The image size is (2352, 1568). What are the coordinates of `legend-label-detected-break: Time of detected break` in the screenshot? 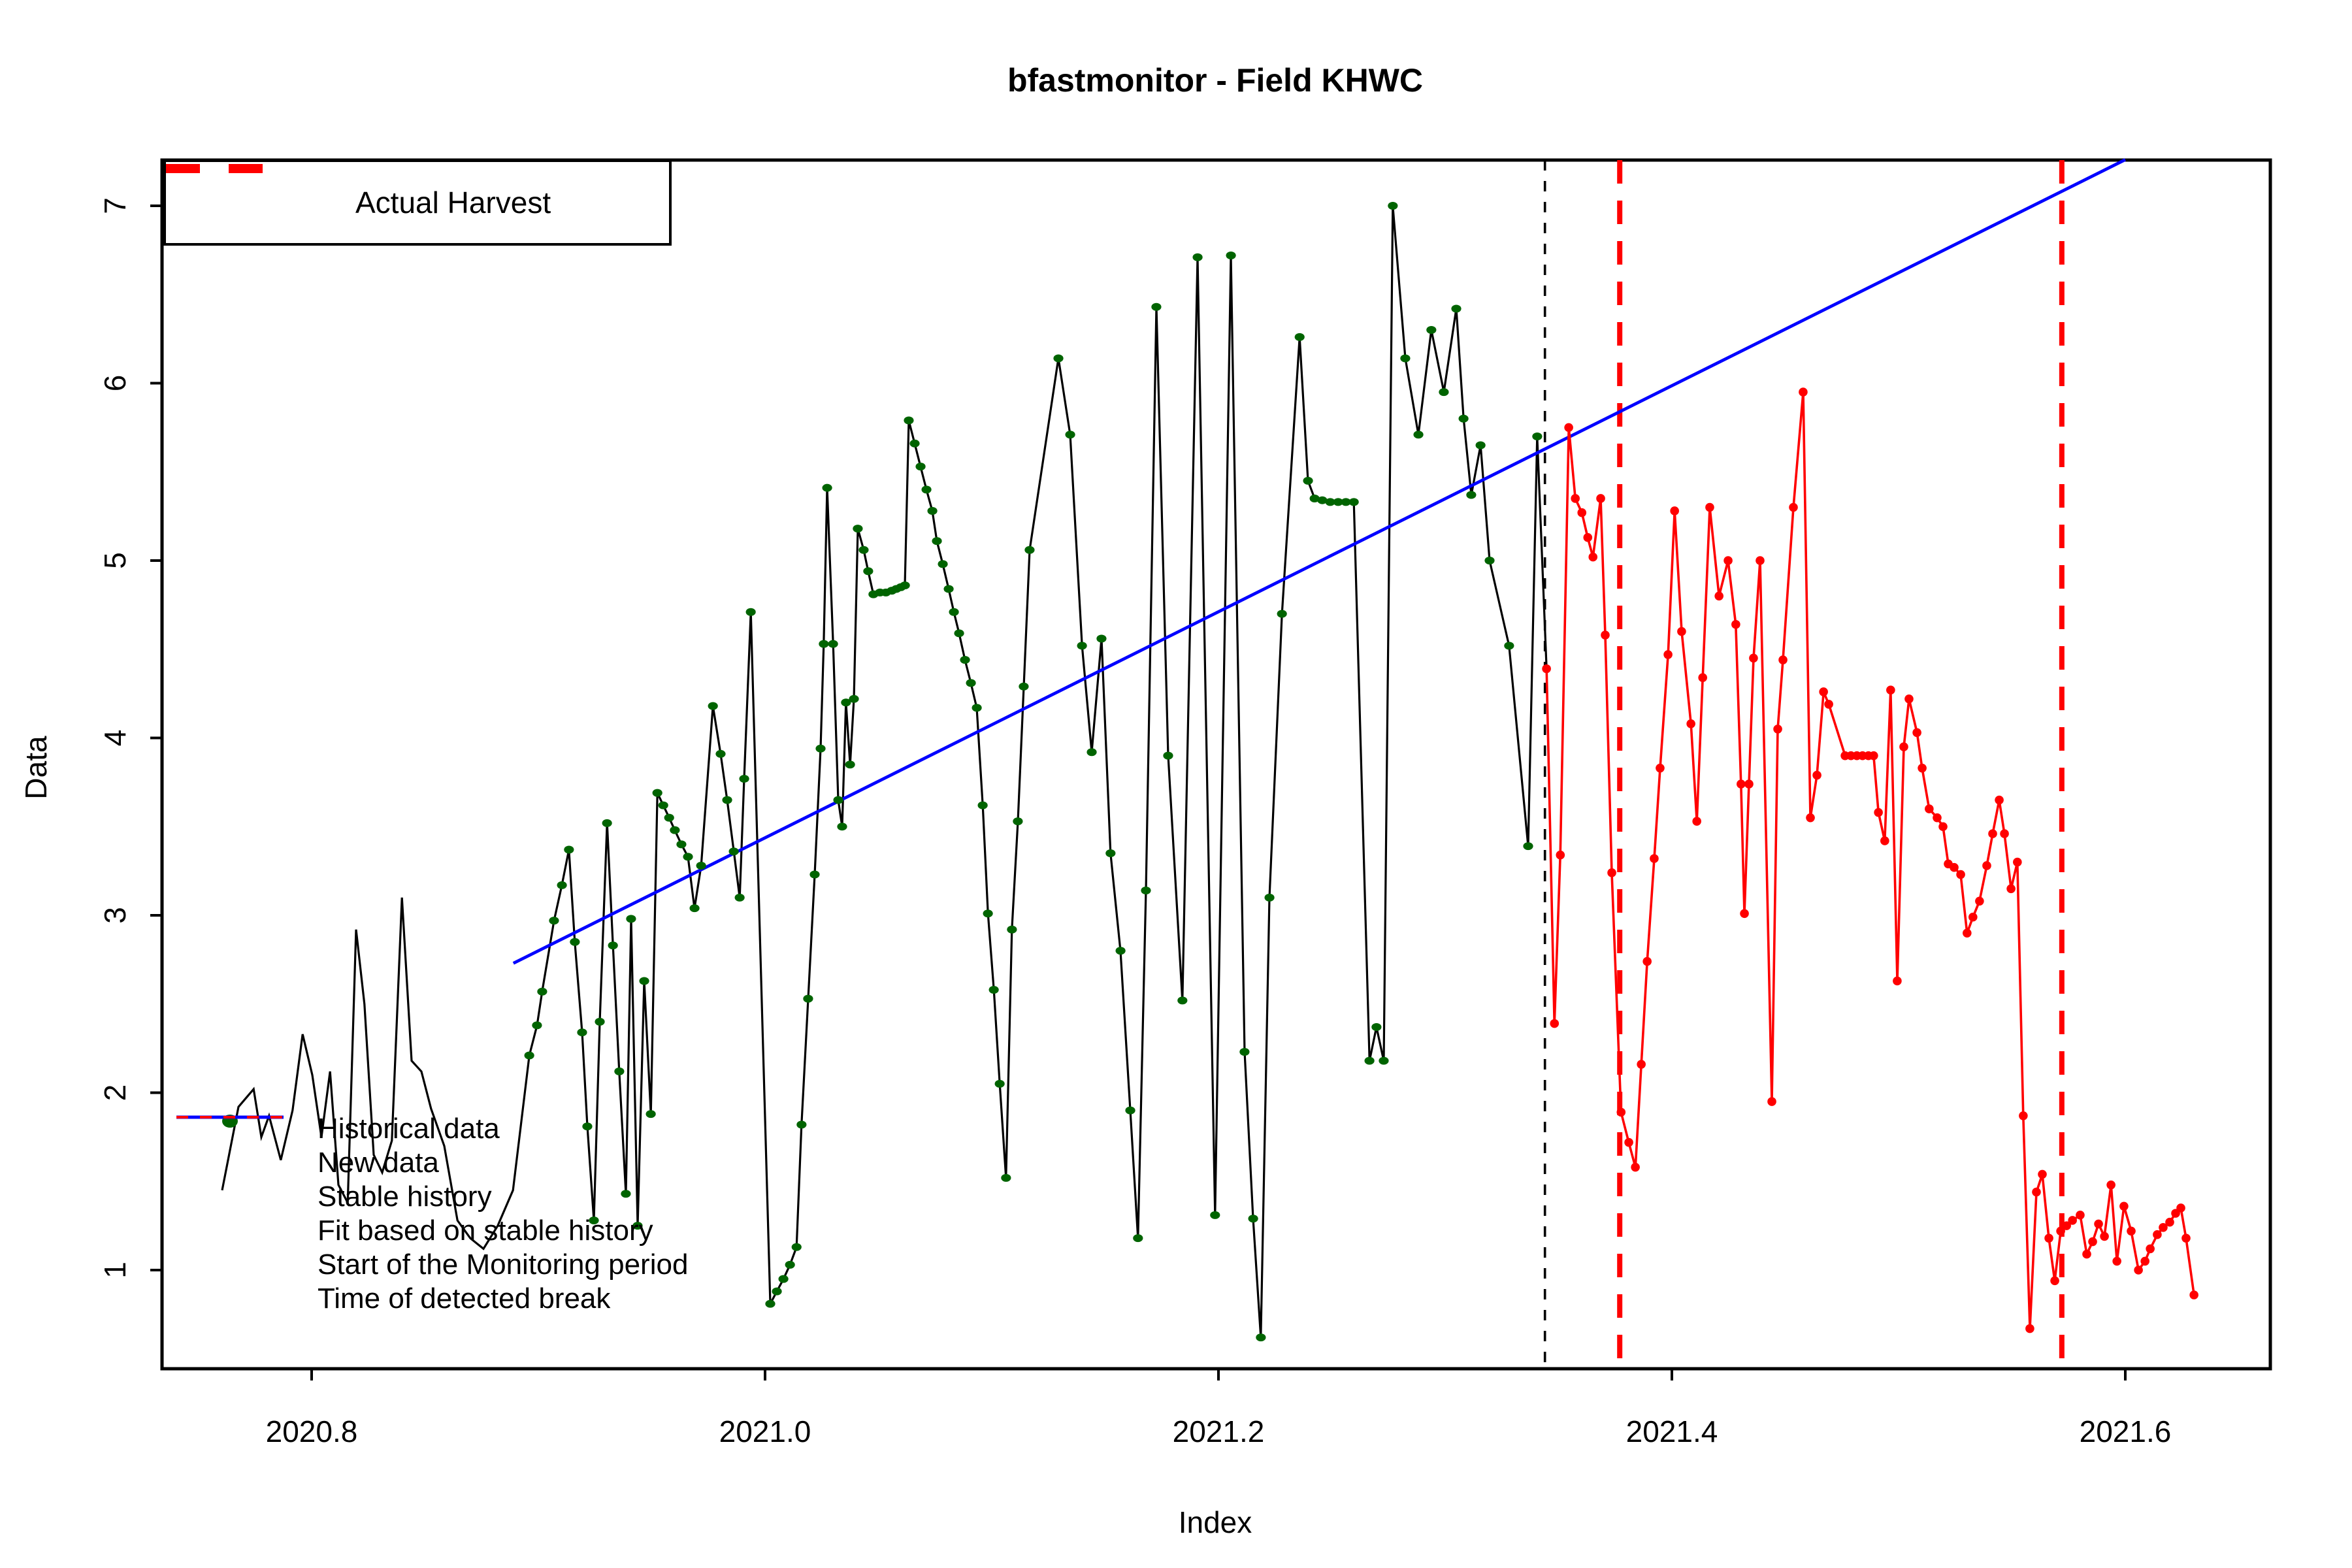 It's located at (464, 1298).